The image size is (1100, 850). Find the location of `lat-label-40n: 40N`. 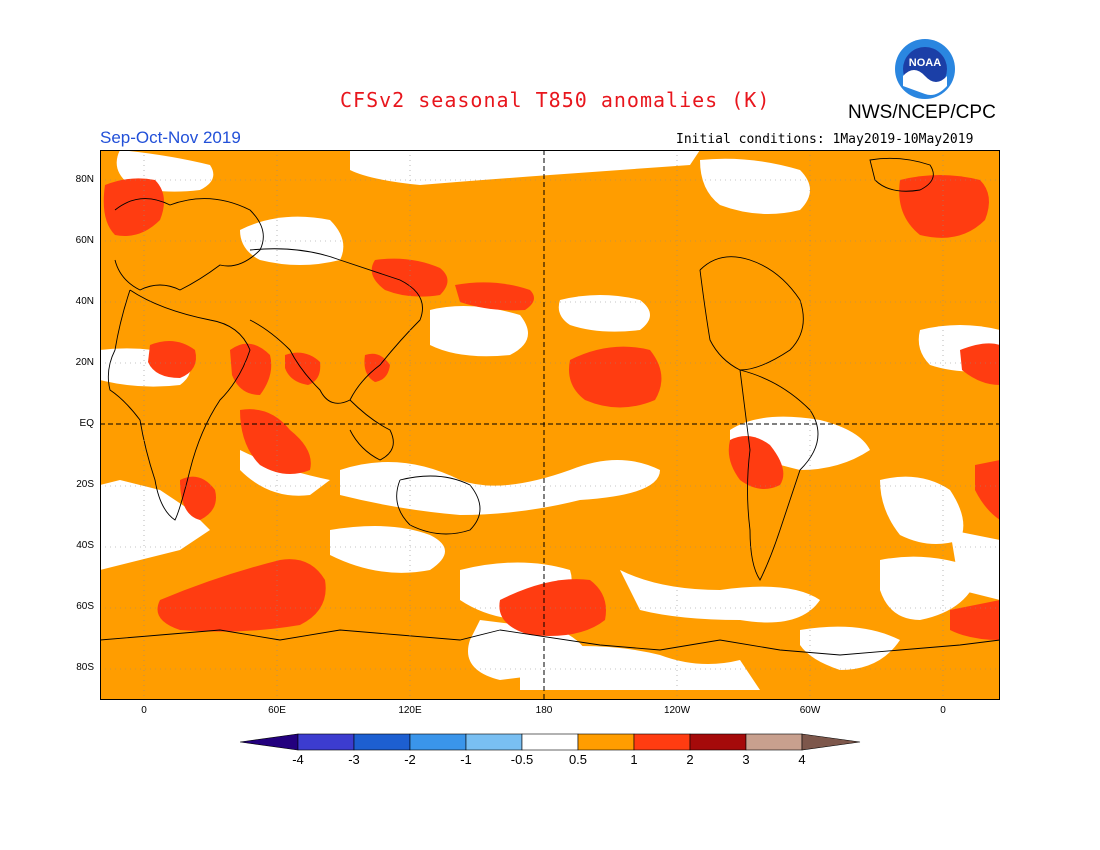

lat-label-40n: 40N is located at coordinates (84, 301).